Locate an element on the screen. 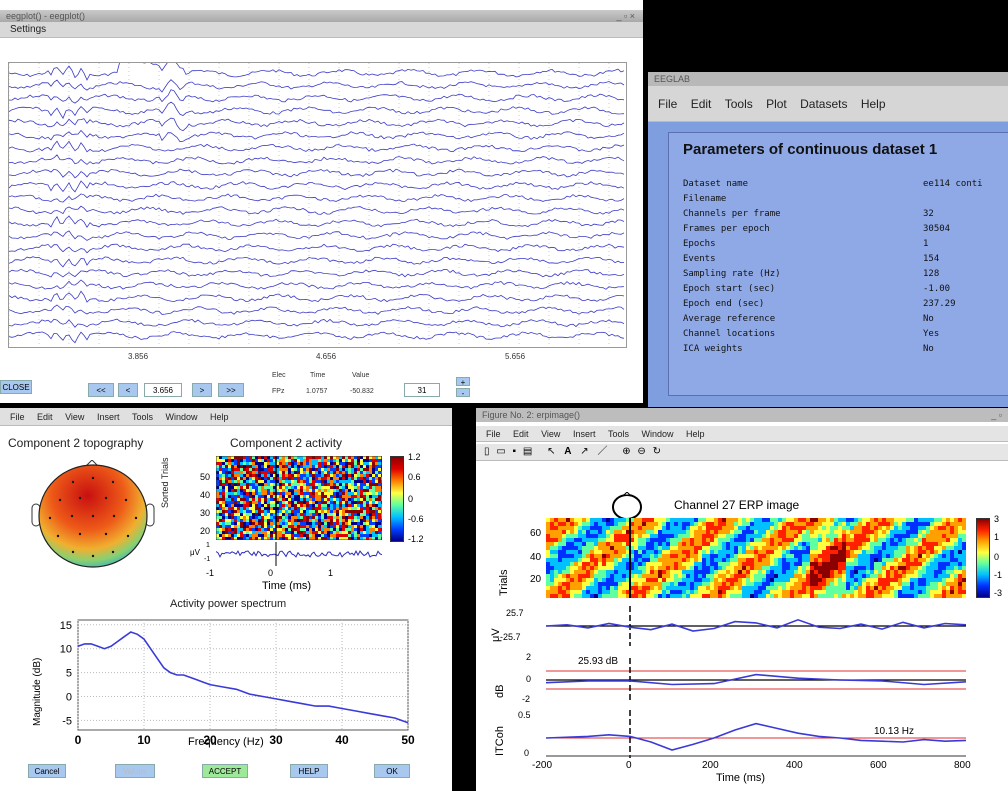 This screenshot has height=791, width=1008. fig-menu-window: Window is located at coordinates (657, 434).